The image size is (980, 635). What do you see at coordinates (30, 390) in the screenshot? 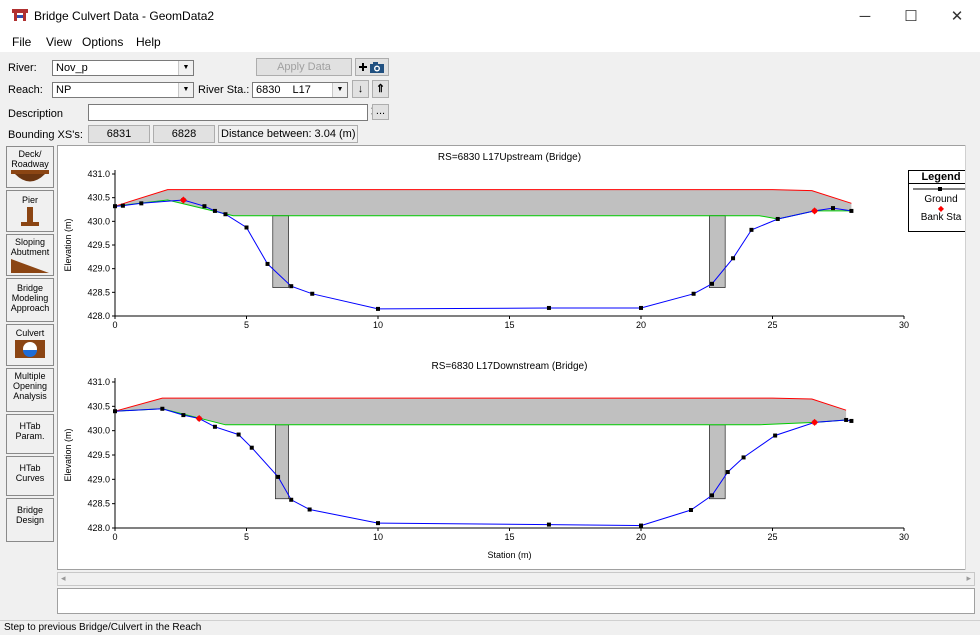
I see `multiple-opening-analysis-button: Multiple Opening Analysis` at bounding box center [30, 390].